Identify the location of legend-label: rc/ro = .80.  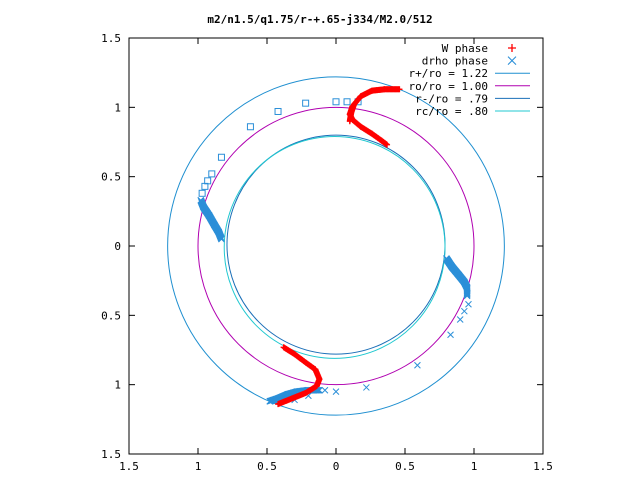
(451, 111).